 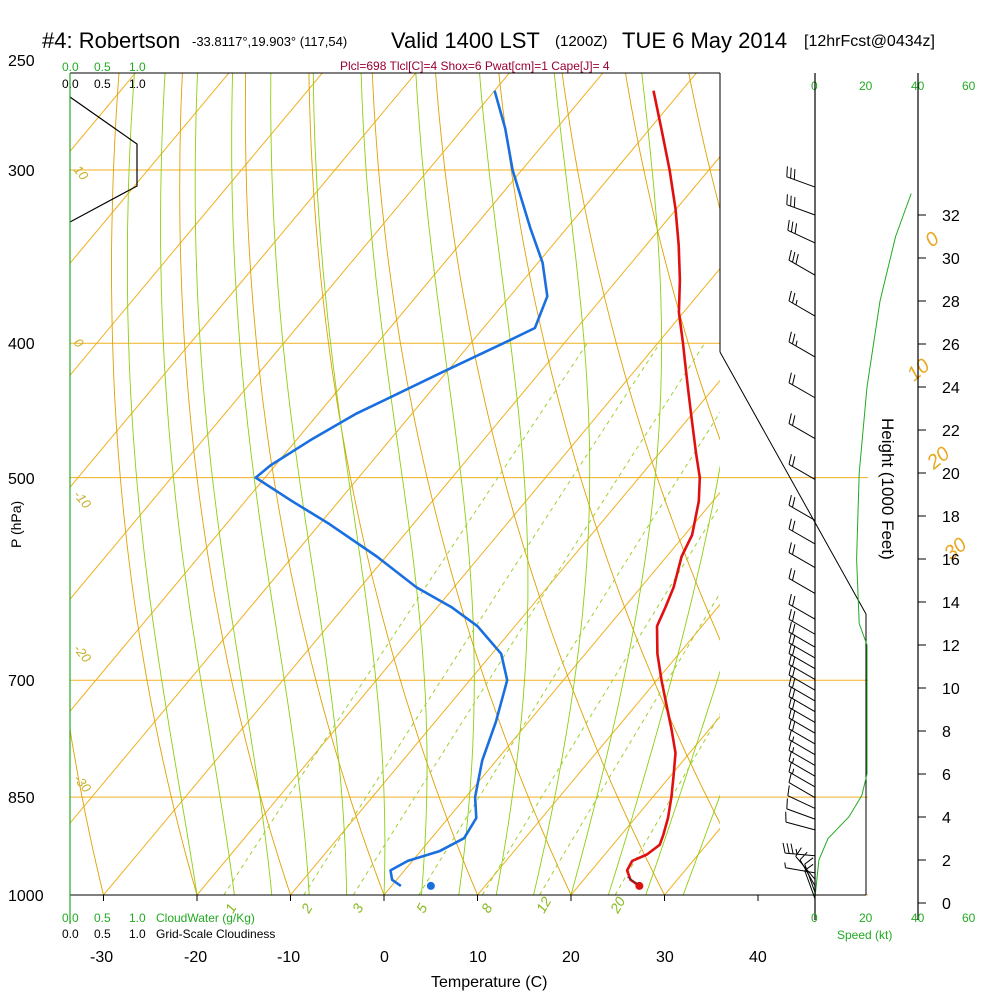 I want to click on valid-date: TUE 6 May 2014, so click(x=704, y=40).